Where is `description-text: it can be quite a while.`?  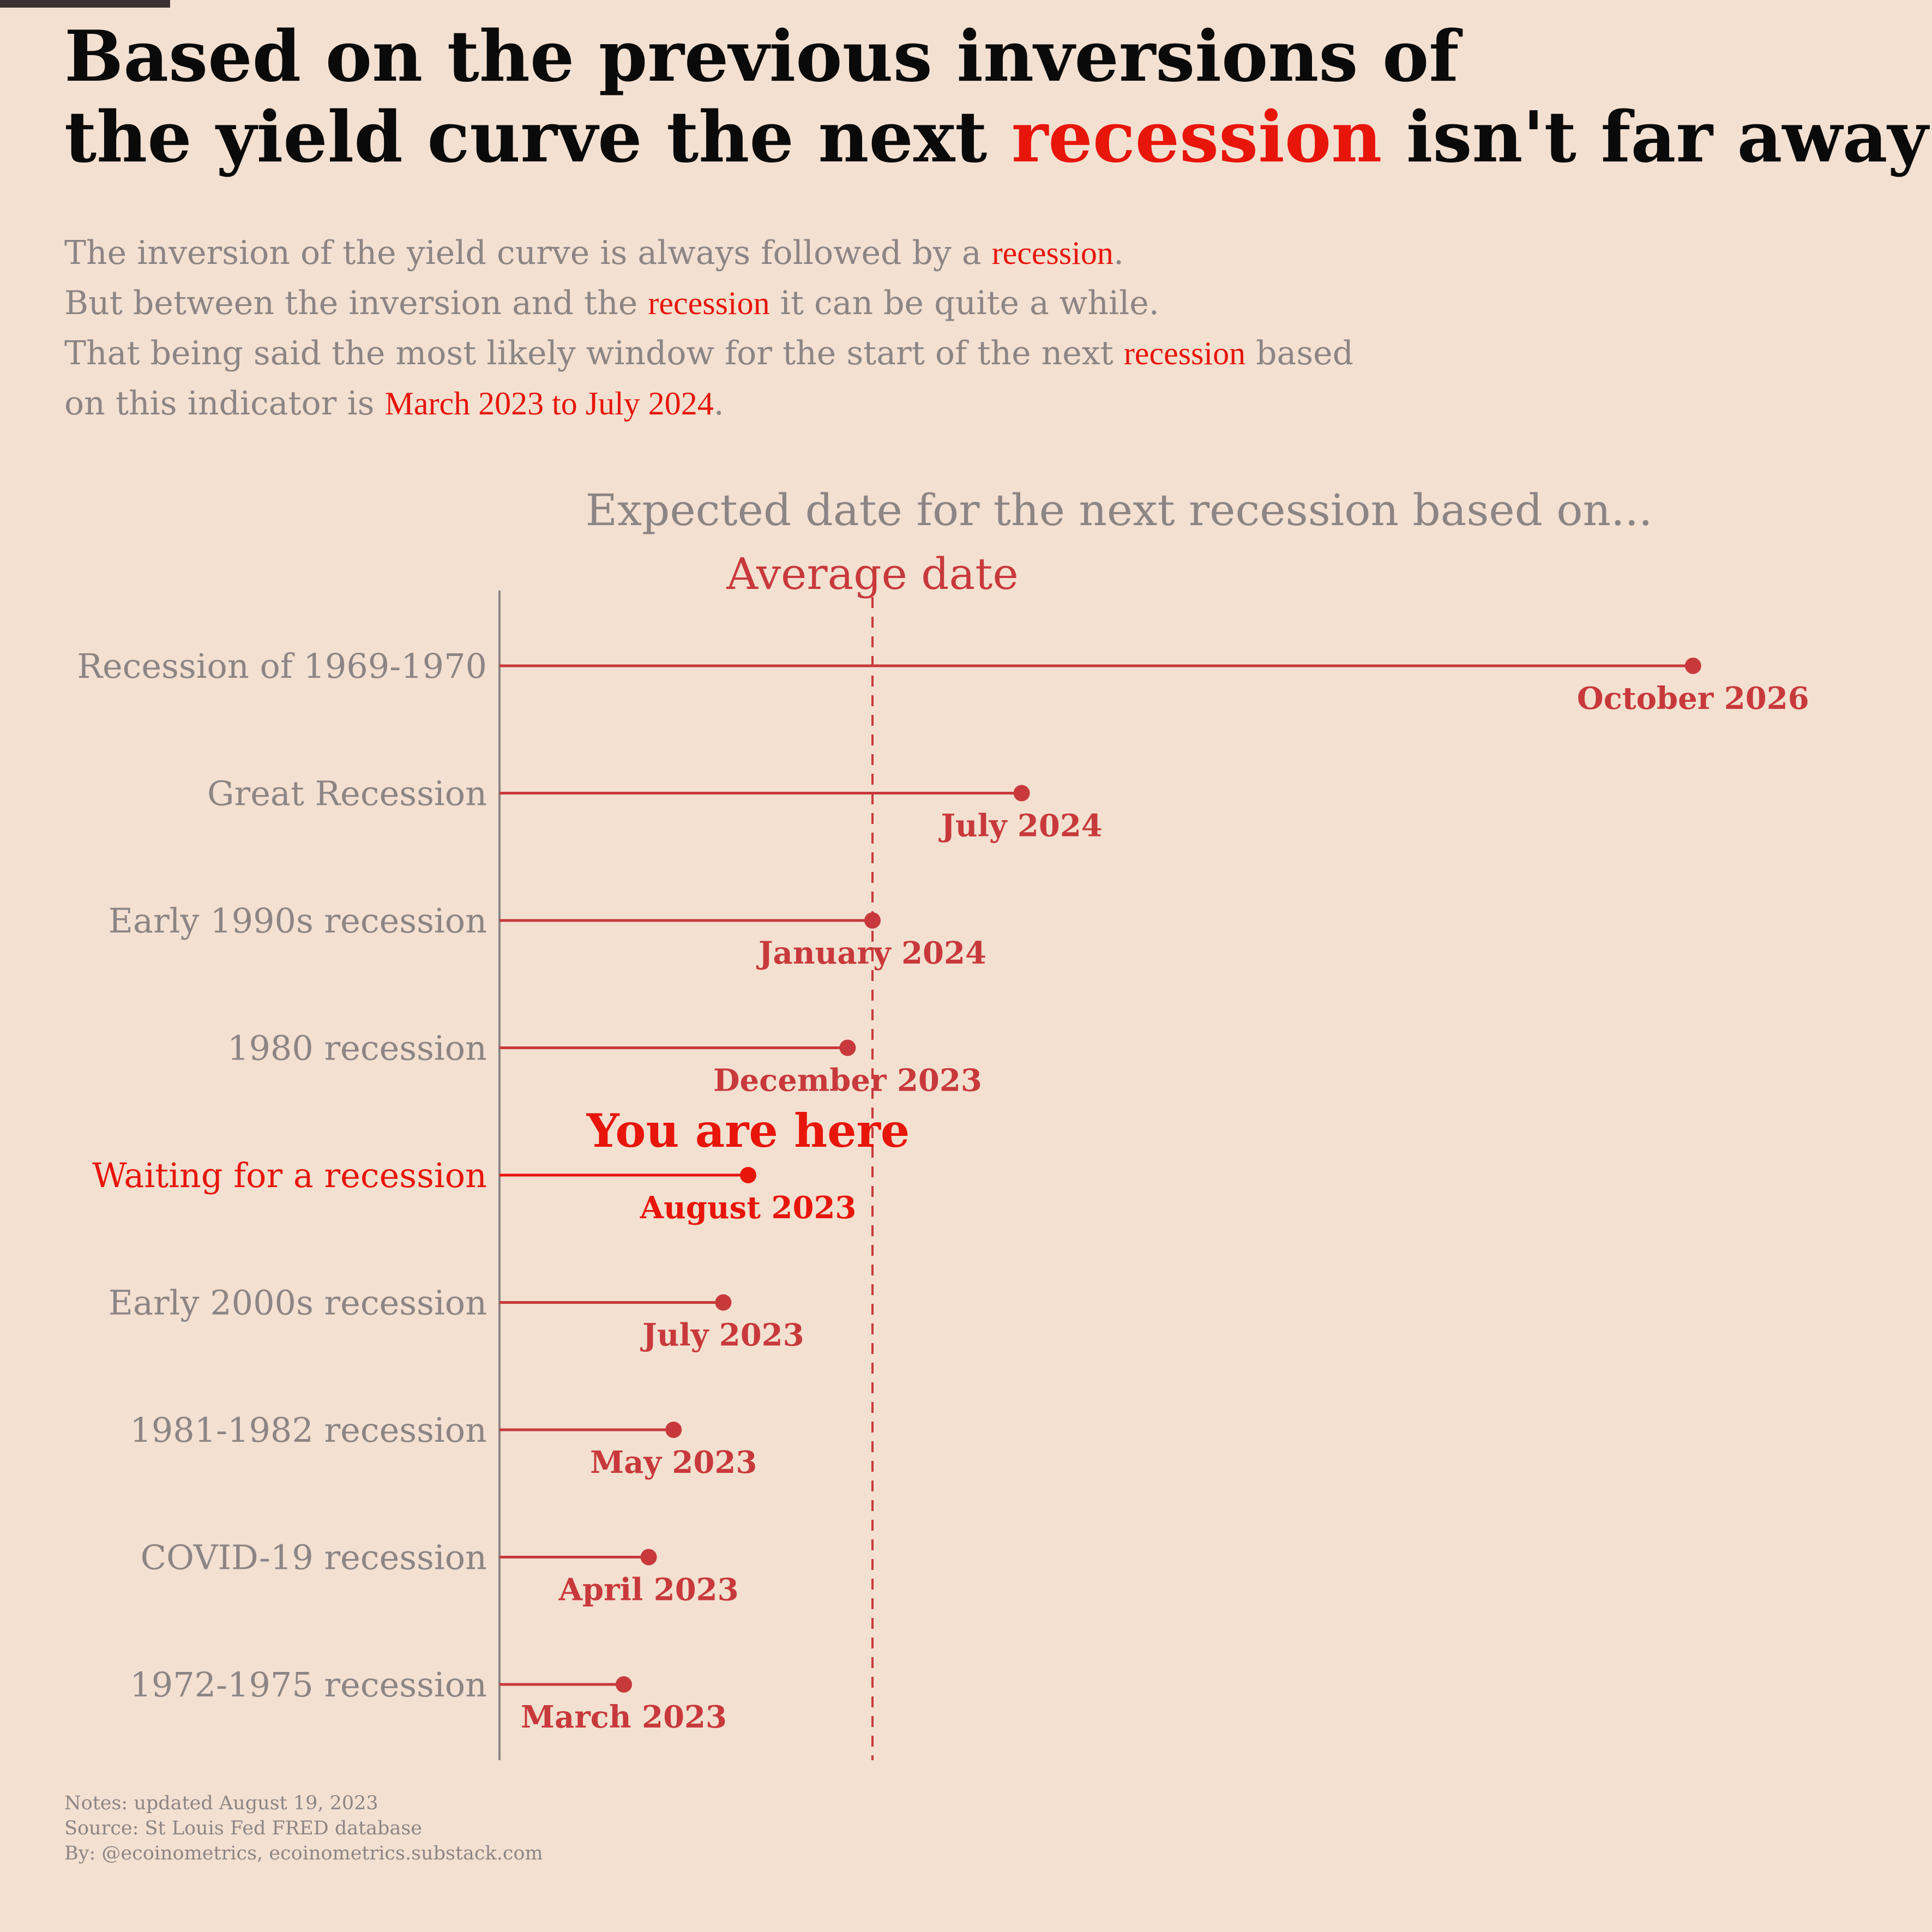 description-text: it can be quite a while. is located at coordinates (964, 303).